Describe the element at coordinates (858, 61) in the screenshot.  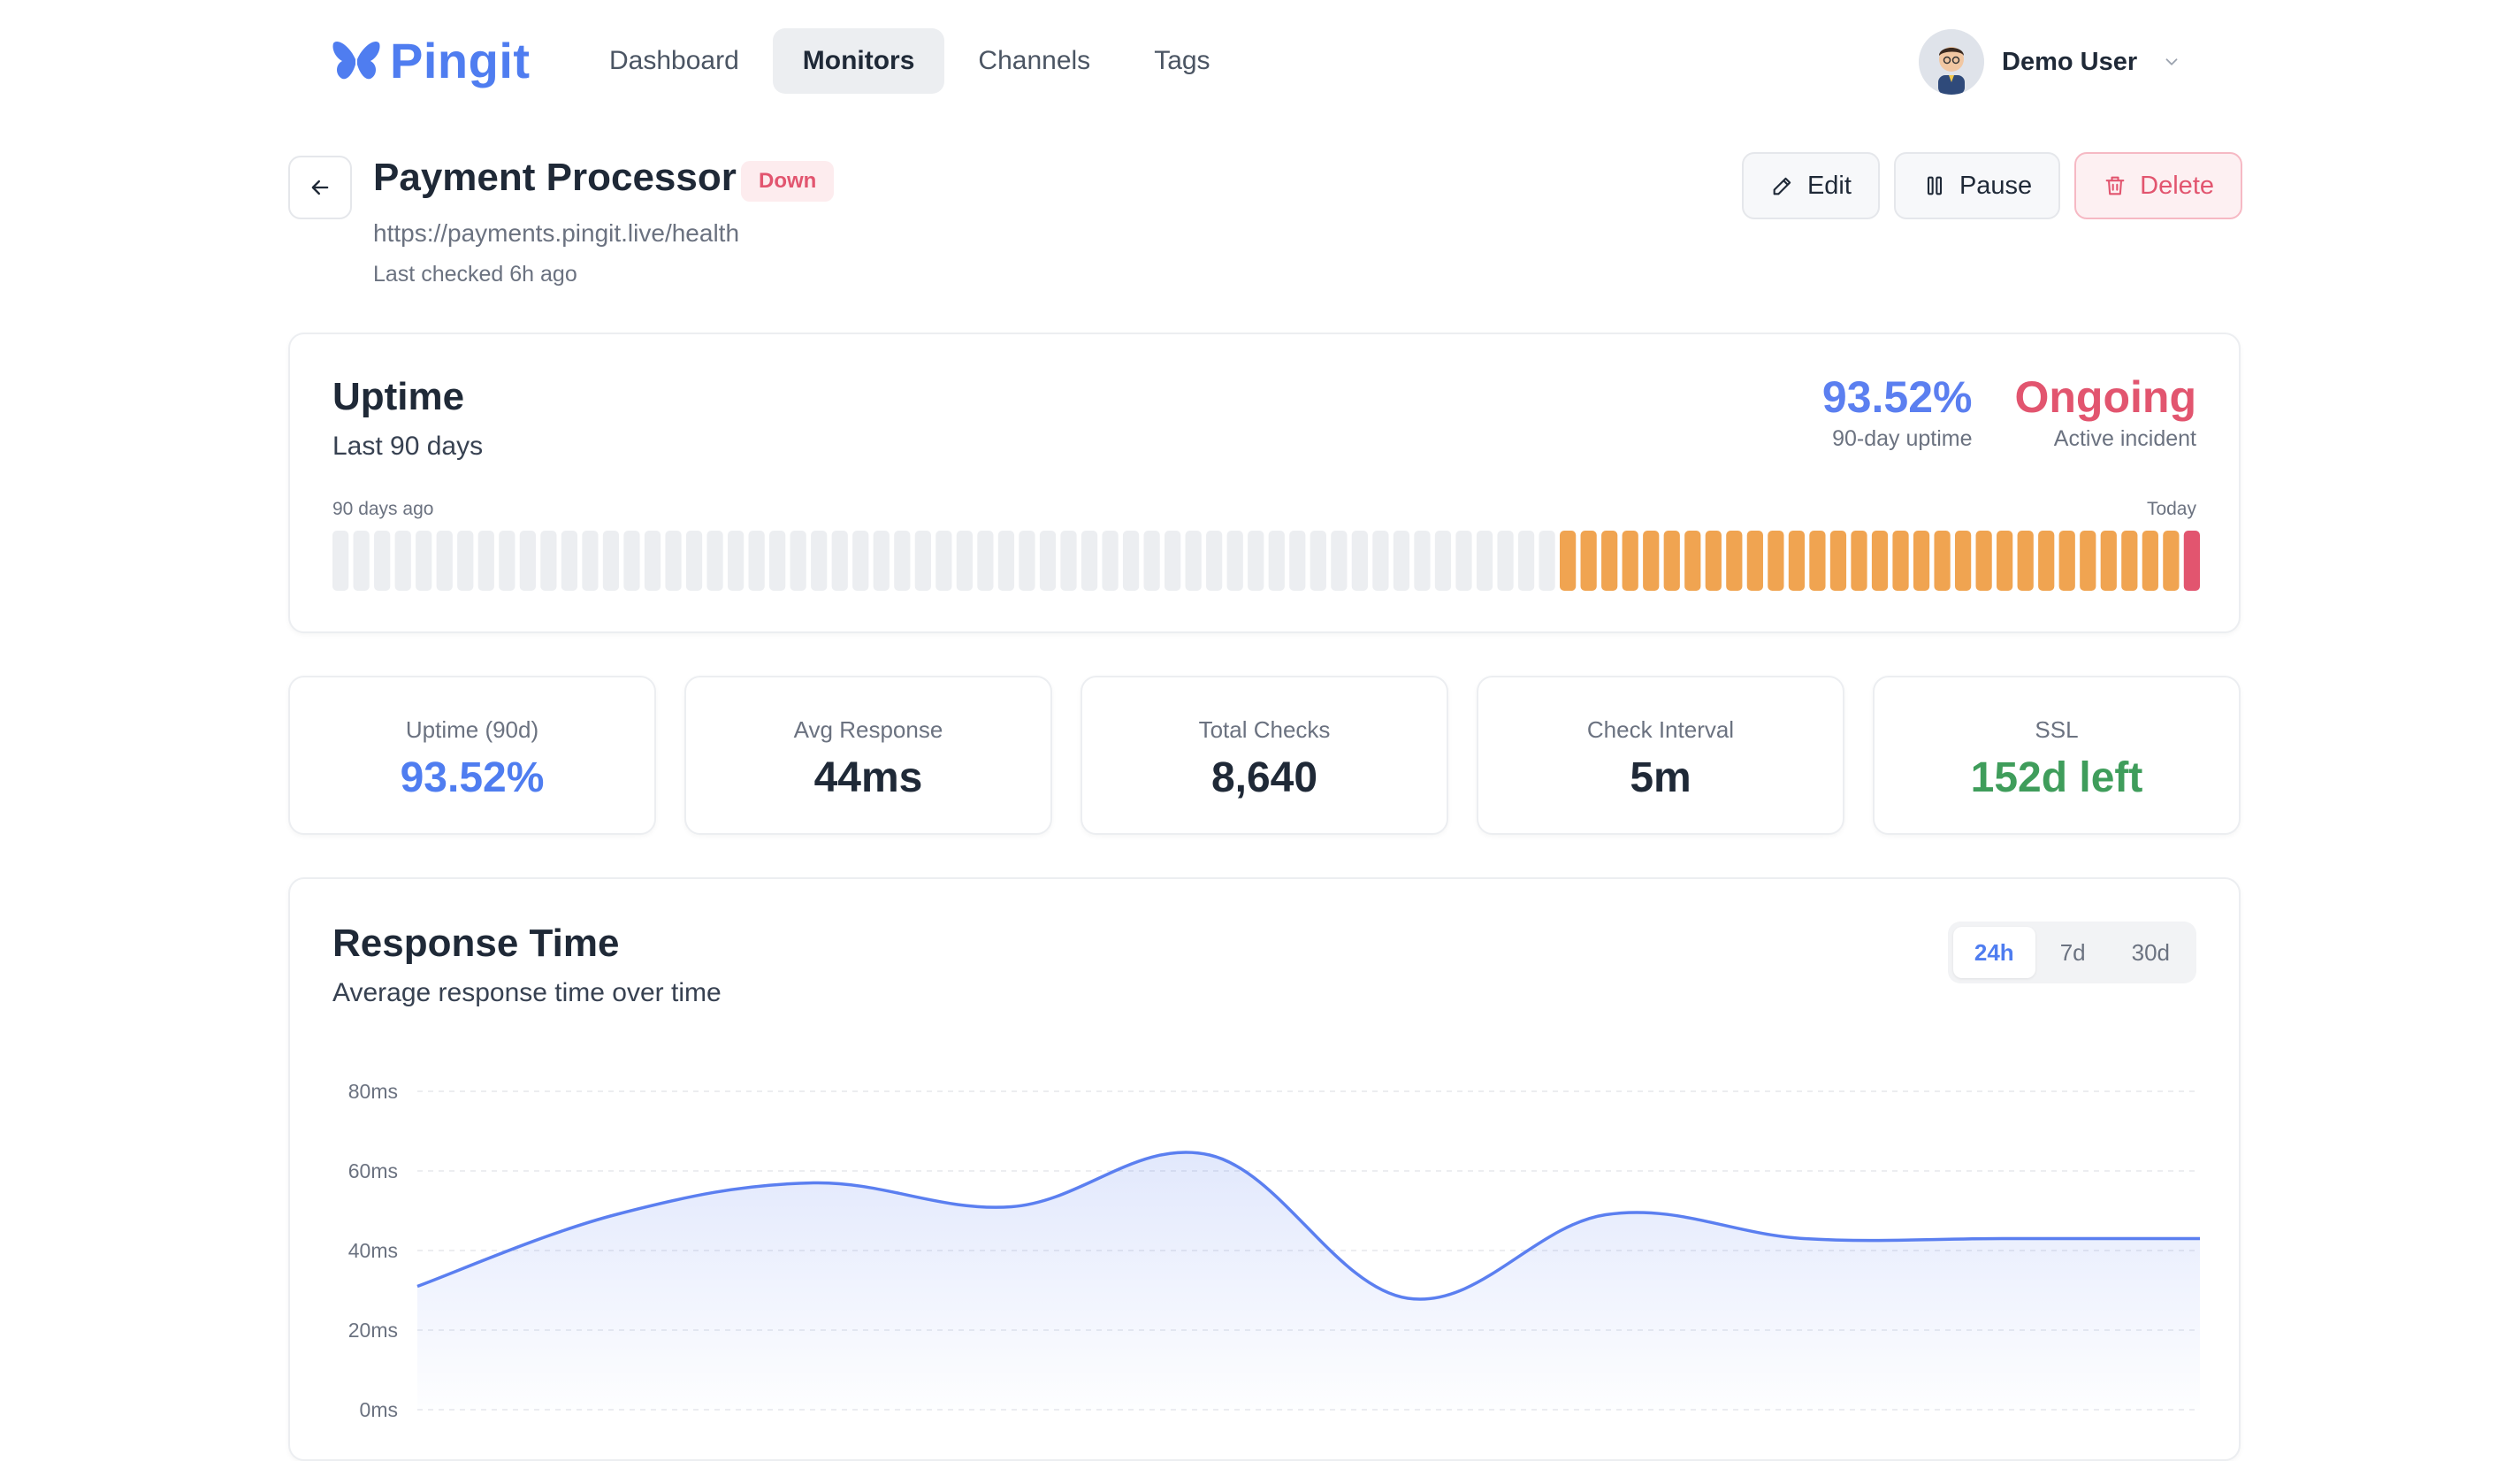
I see `nav-monitors: Monitors` at that location.